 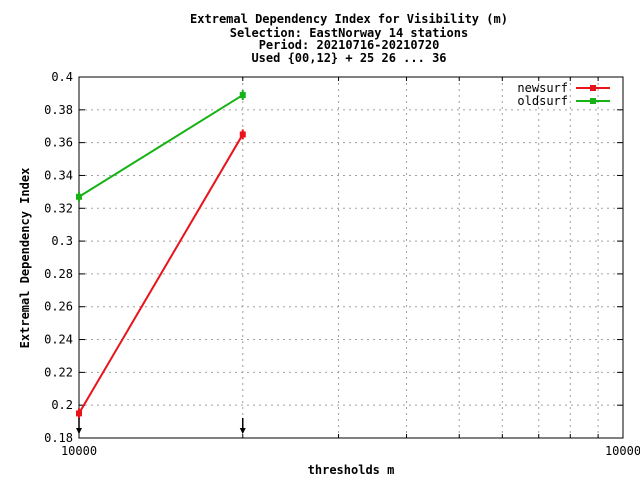 What do you see at coordinates (161, 426) in the screenshot?
I see `threshold-markers` at bounding box center [161, 426].